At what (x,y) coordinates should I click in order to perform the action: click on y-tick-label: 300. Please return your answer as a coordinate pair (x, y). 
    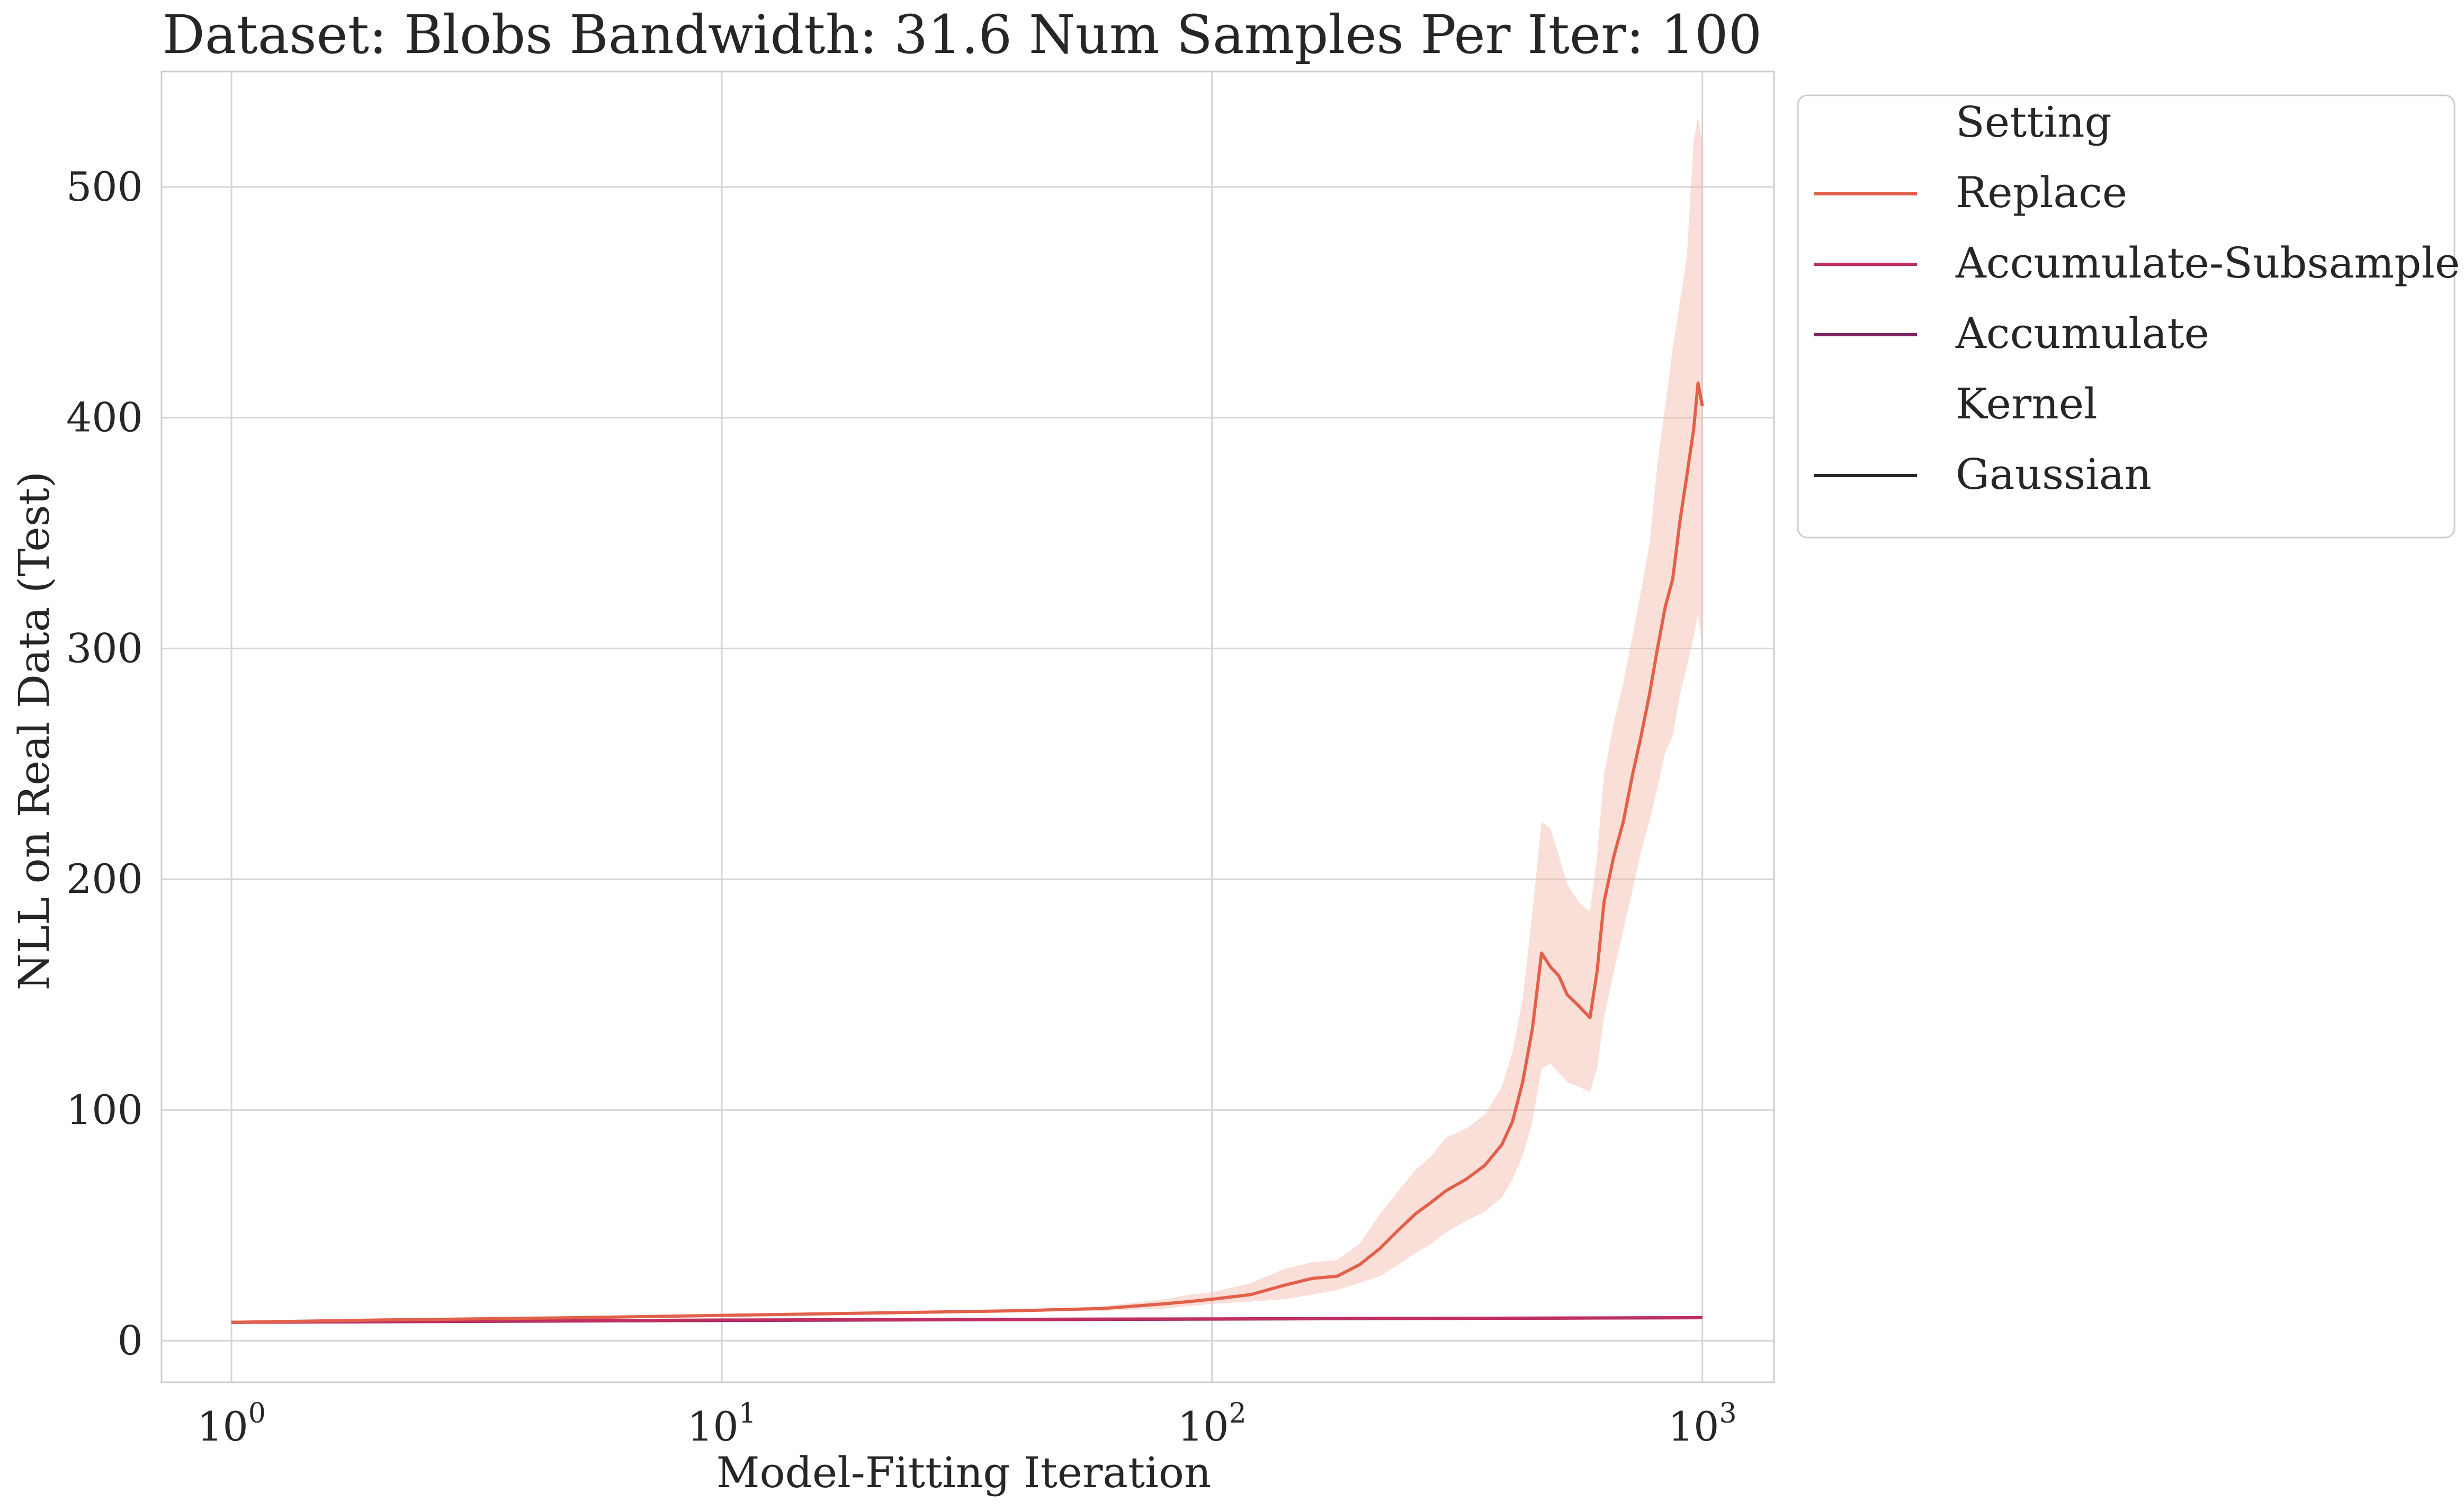
    Looking at the image, I should click on (104, 648).